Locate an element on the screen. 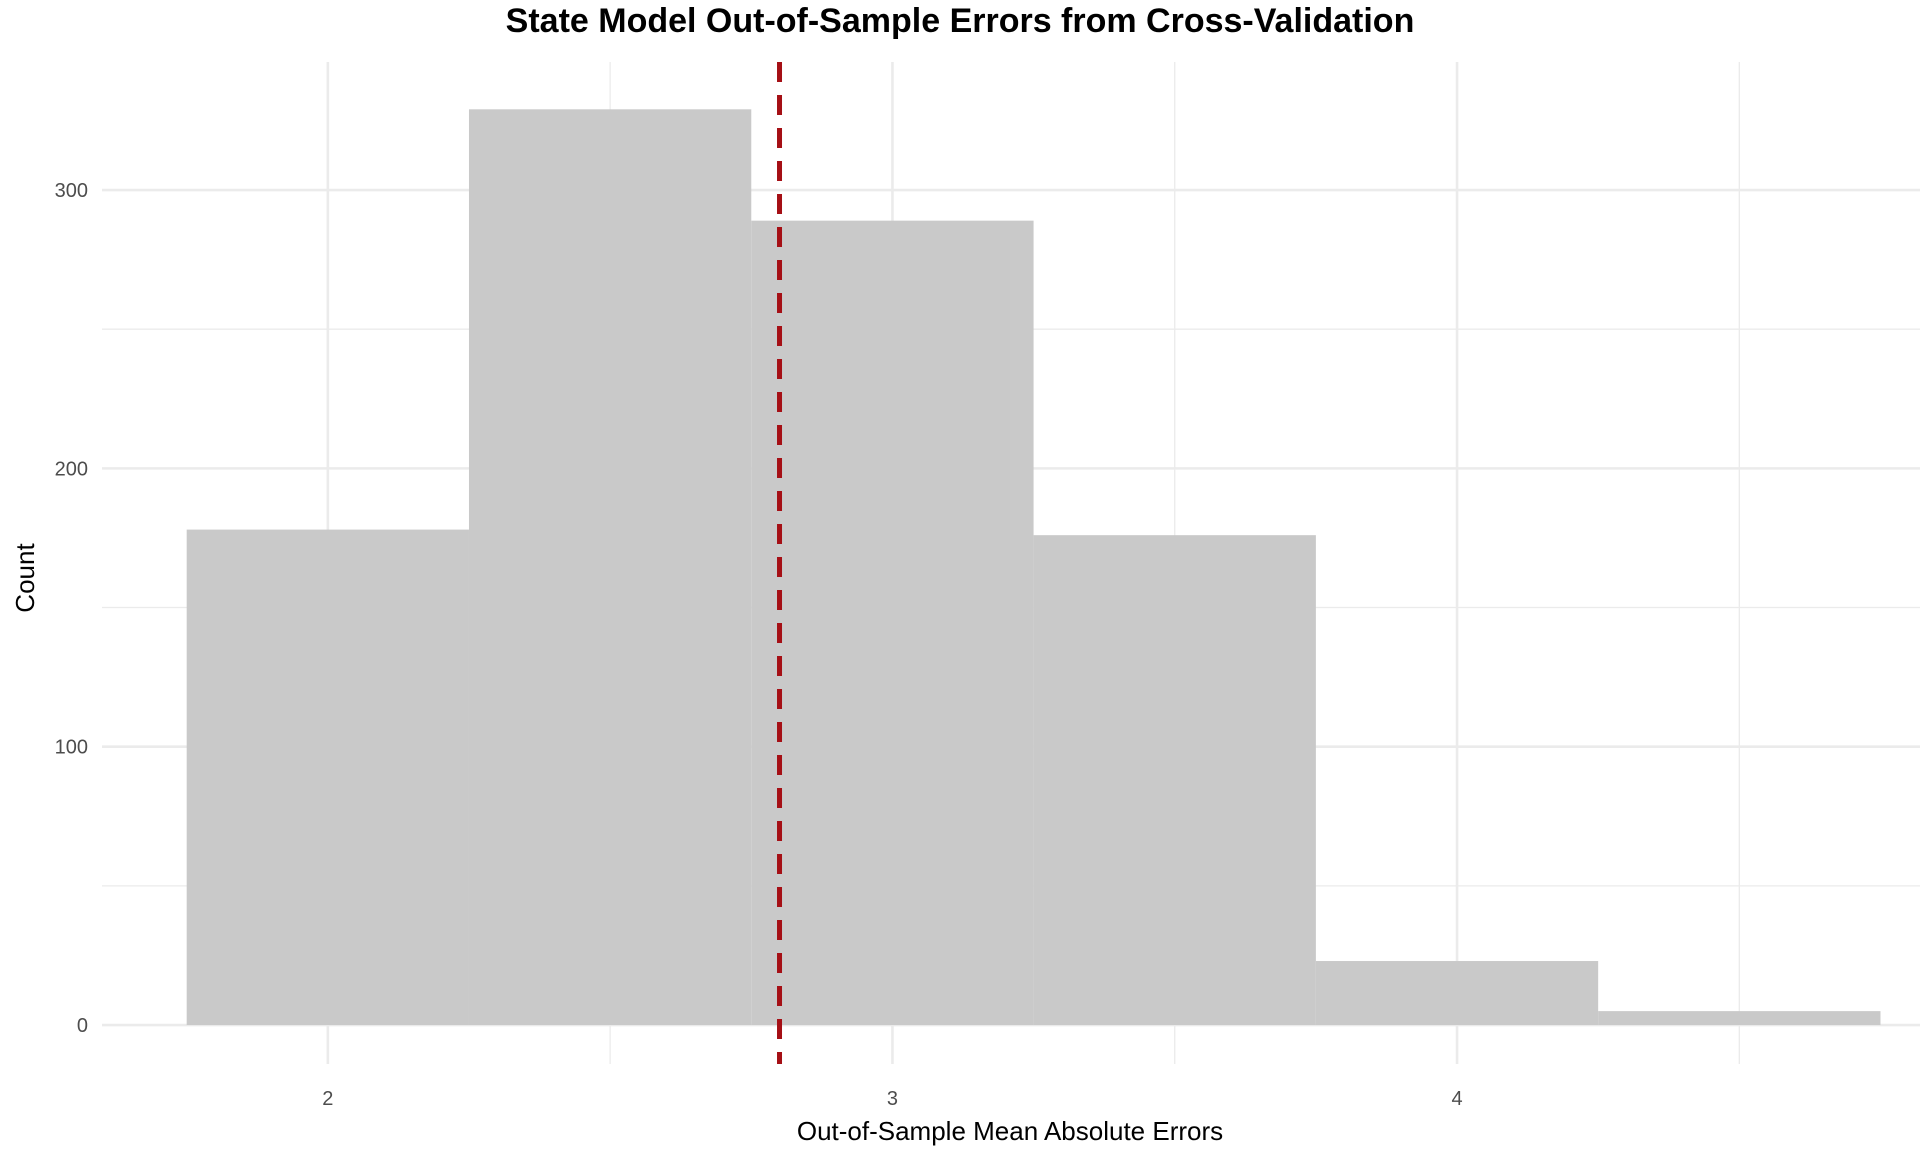 This screenshot has width=1920, height=1152. x-tick-label: 4 is located at coordinates (1456, 1099).